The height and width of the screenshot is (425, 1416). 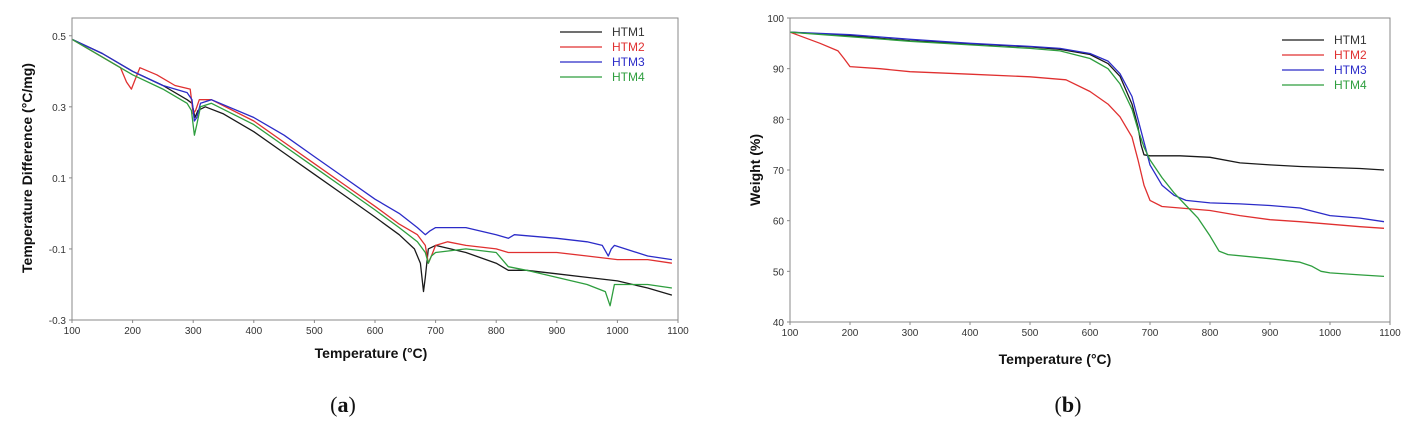 What do you see at coordinates (375, 331) in the screenshot?
I see `panel-a-x-tick-label: 600` at bounding box center [375, 331].